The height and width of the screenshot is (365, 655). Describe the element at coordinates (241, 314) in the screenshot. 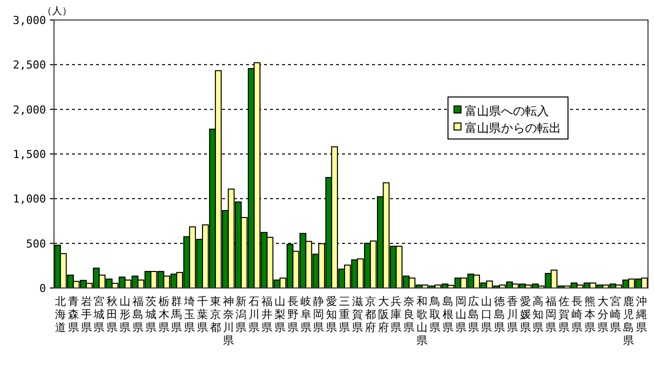

I see `x-tick-label: 新潟県` at that location.